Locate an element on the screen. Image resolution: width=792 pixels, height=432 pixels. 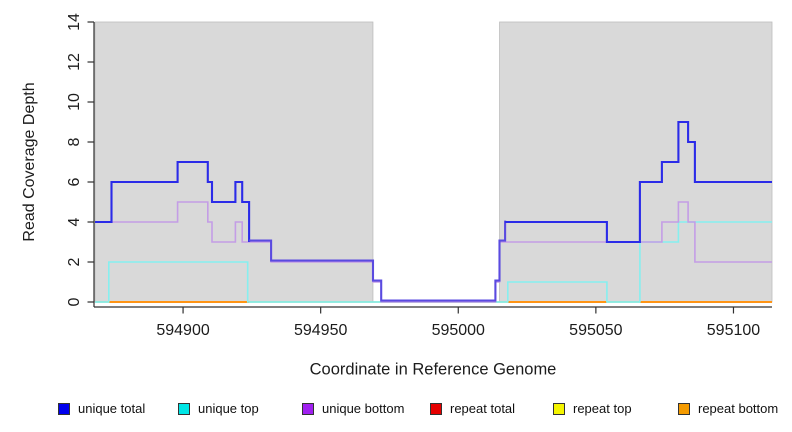
legend-item-repeat-top: repeat top is located at coordinates (592, 409).